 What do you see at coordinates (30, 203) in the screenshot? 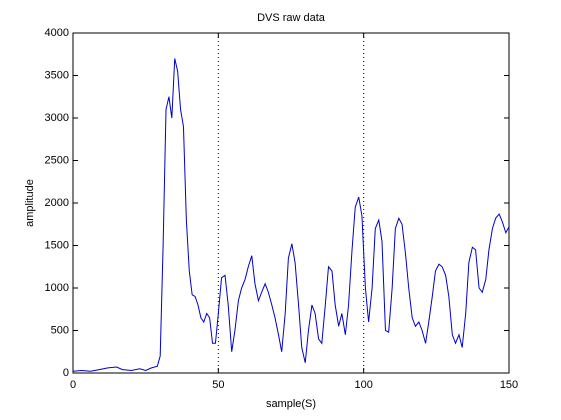
I see `y-axis-label: amplitude` at bounding box center [30, 203].